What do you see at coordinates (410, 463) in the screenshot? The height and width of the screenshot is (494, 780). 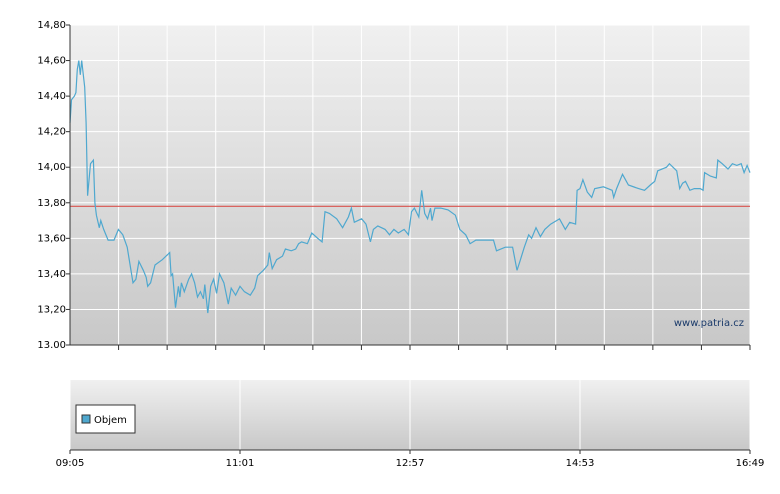 I see `x-tick-label: 12:57` at bounding box center [410, 463].